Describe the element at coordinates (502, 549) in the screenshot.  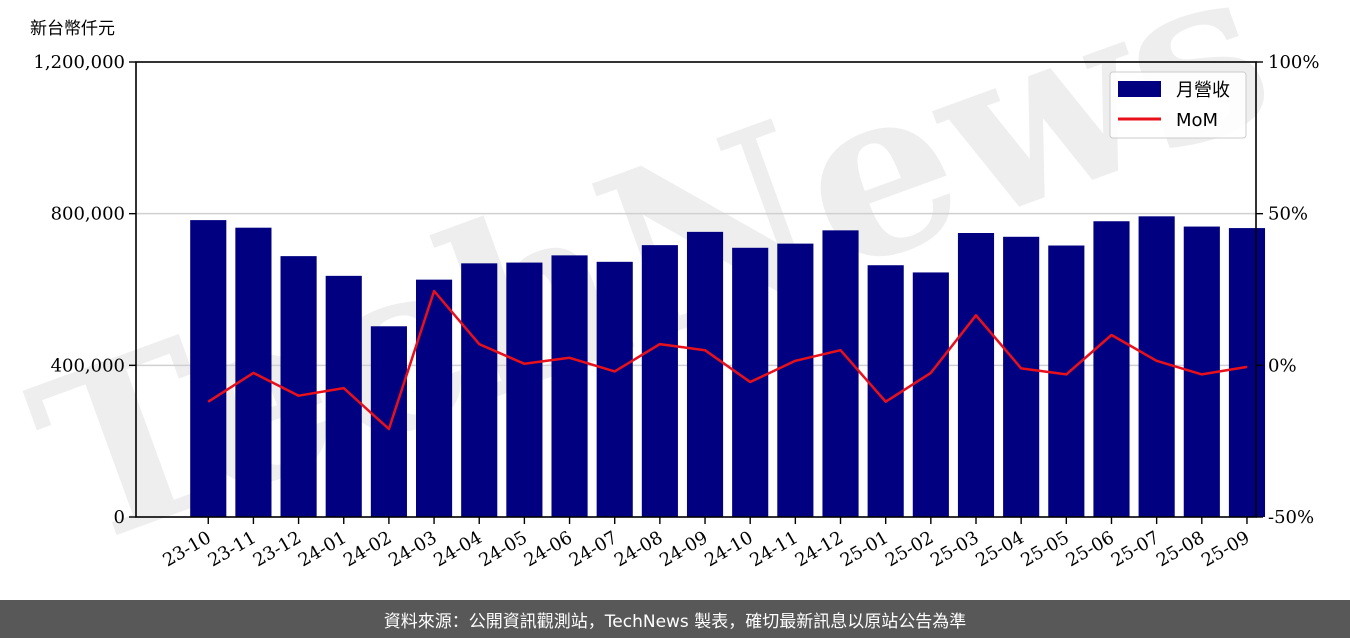
I see `x-tick-label: 24-05` at that location.